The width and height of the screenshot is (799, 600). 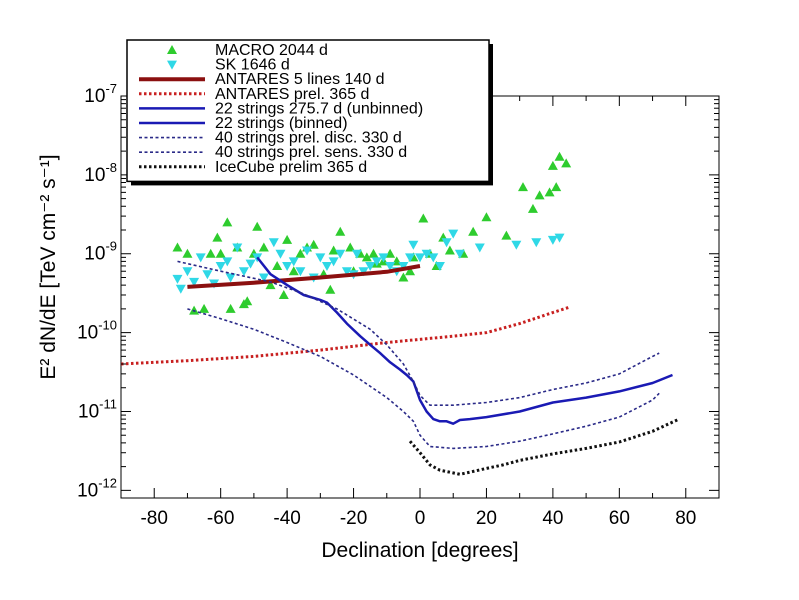 What do you see at coordinates (292, 94) in the screenshot?
I see `legend-label: ANTARES prel. 365 d` at bounding box center [292, 94].